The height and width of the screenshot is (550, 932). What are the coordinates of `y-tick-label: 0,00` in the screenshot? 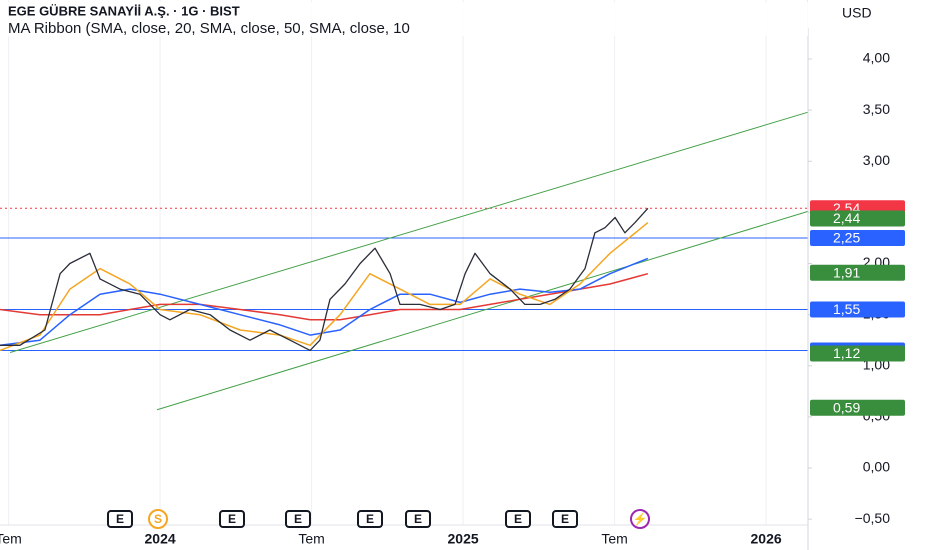 It's located at (876, 467).